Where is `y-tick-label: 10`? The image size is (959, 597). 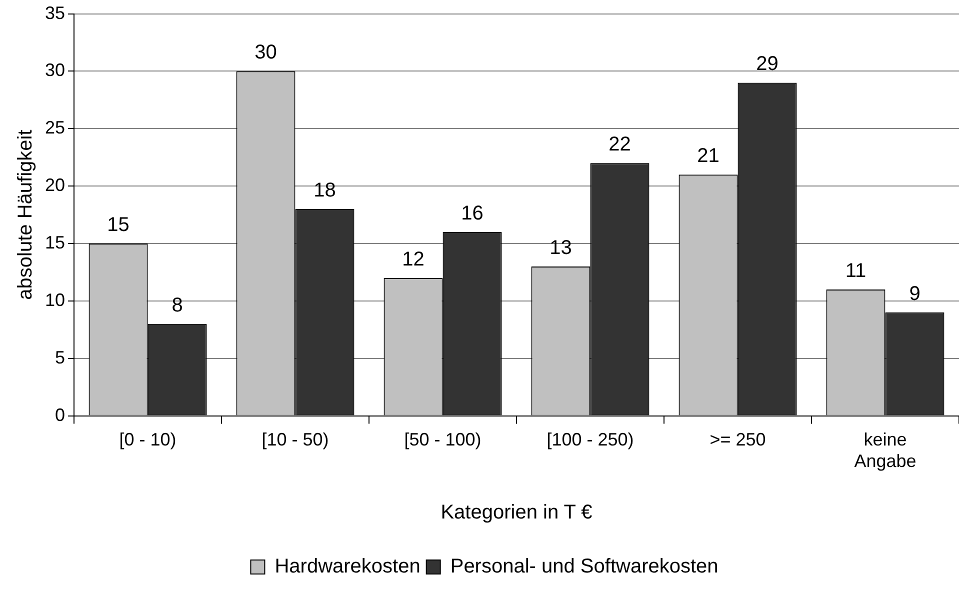
y-tick-label: 10 is located at coordinates (55, 300).